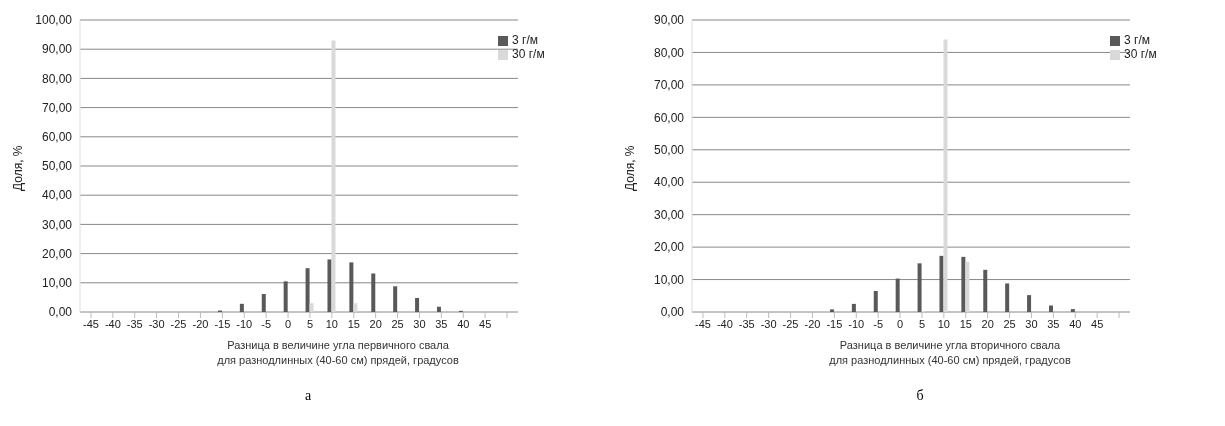 The width and height of the screenshot is (1225, 426). Describe the element at coordinates (950, 353) in the screenshot. I see `x-axis-title: Разница в величине угла вторичного свала для разнодлинных (40-60 см) прядей, градусов` at that location.